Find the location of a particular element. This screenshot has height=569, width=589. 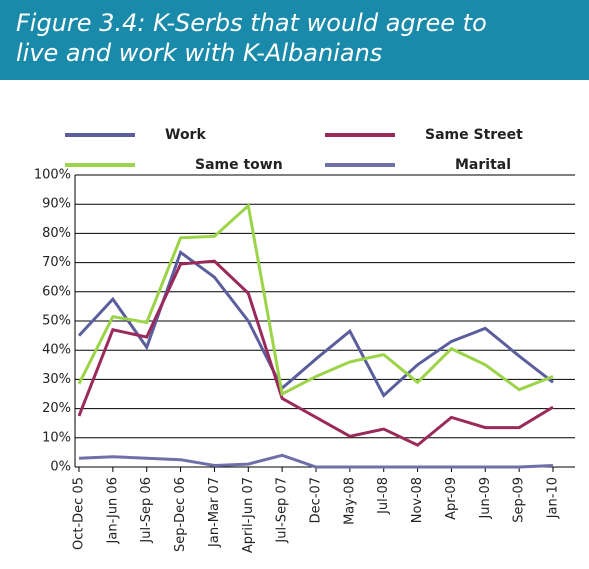

legend-label: Work is located at coordinates (185, 135).